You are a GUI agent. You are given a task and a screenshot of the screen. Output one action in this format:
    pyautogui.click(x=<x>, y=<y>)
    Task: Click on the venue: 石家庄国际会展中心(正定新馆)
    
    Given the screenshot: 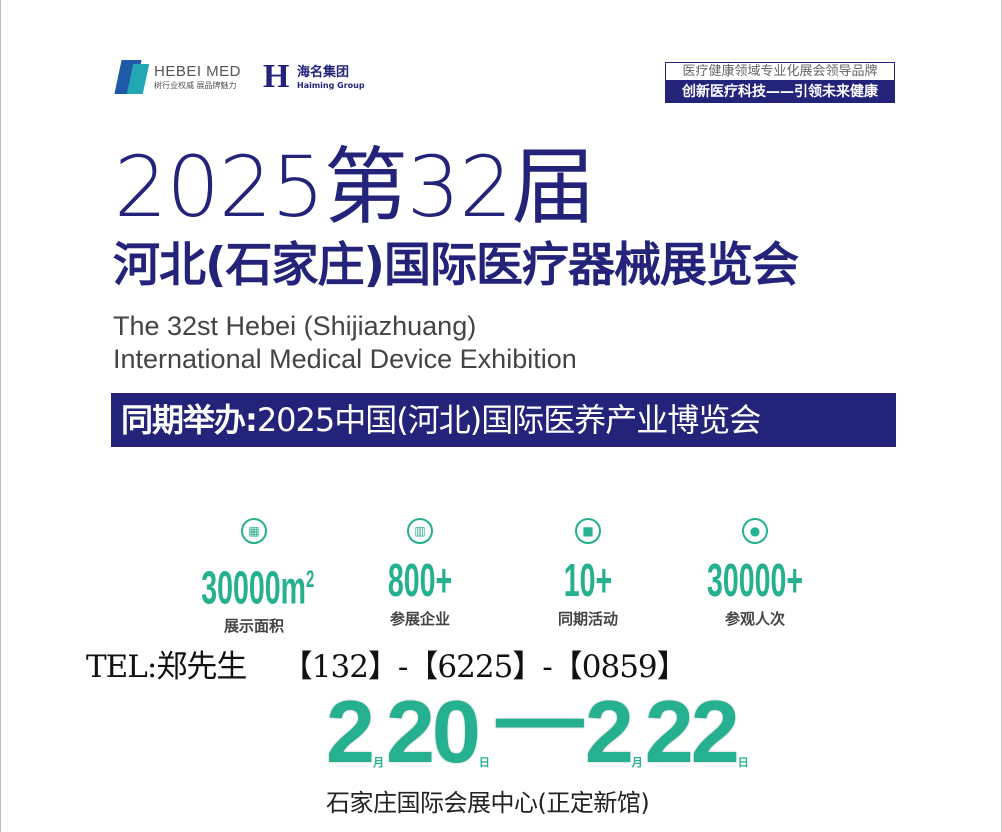 What is the action you would take?
    pyautogui.click(x=488, y=803)
    